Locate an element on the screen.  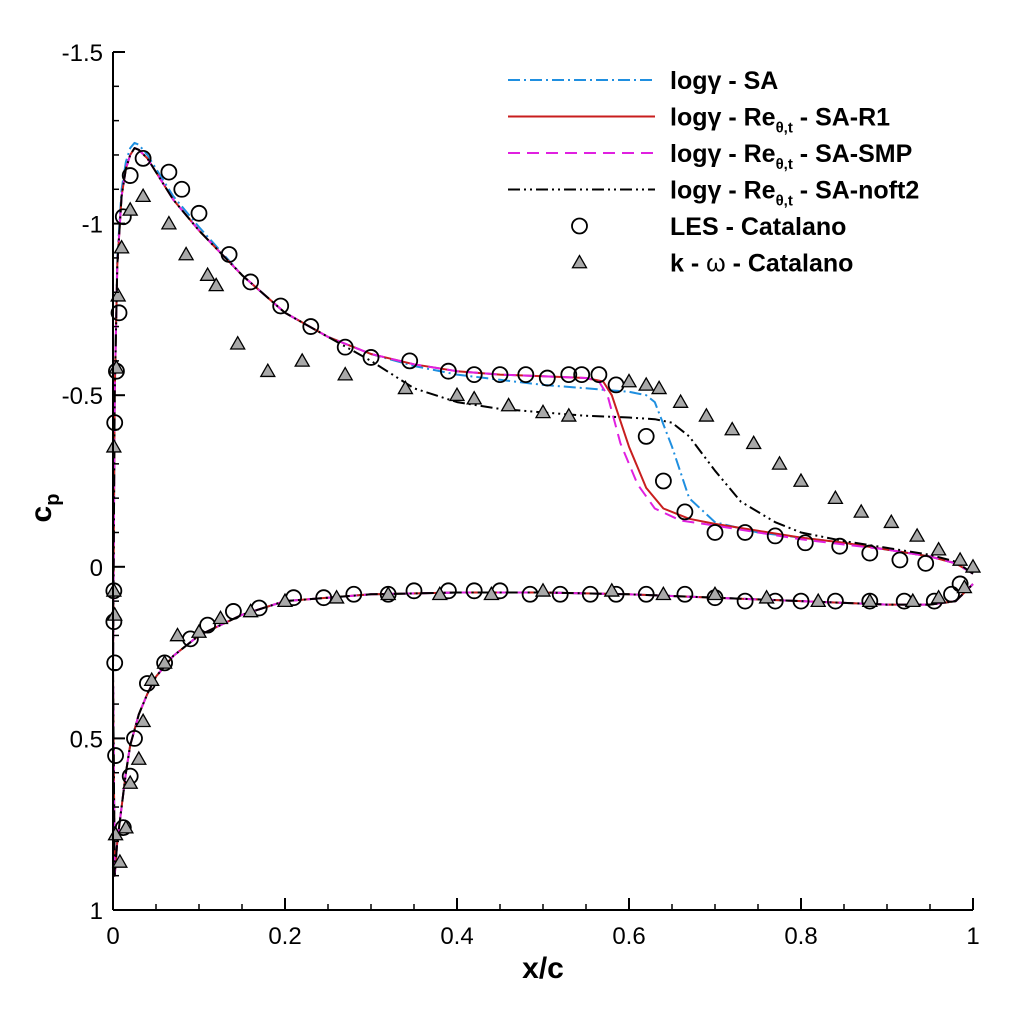
legend-label: logγ - Reθ,t - SA-noft2 is located at coordinates (794, 193).